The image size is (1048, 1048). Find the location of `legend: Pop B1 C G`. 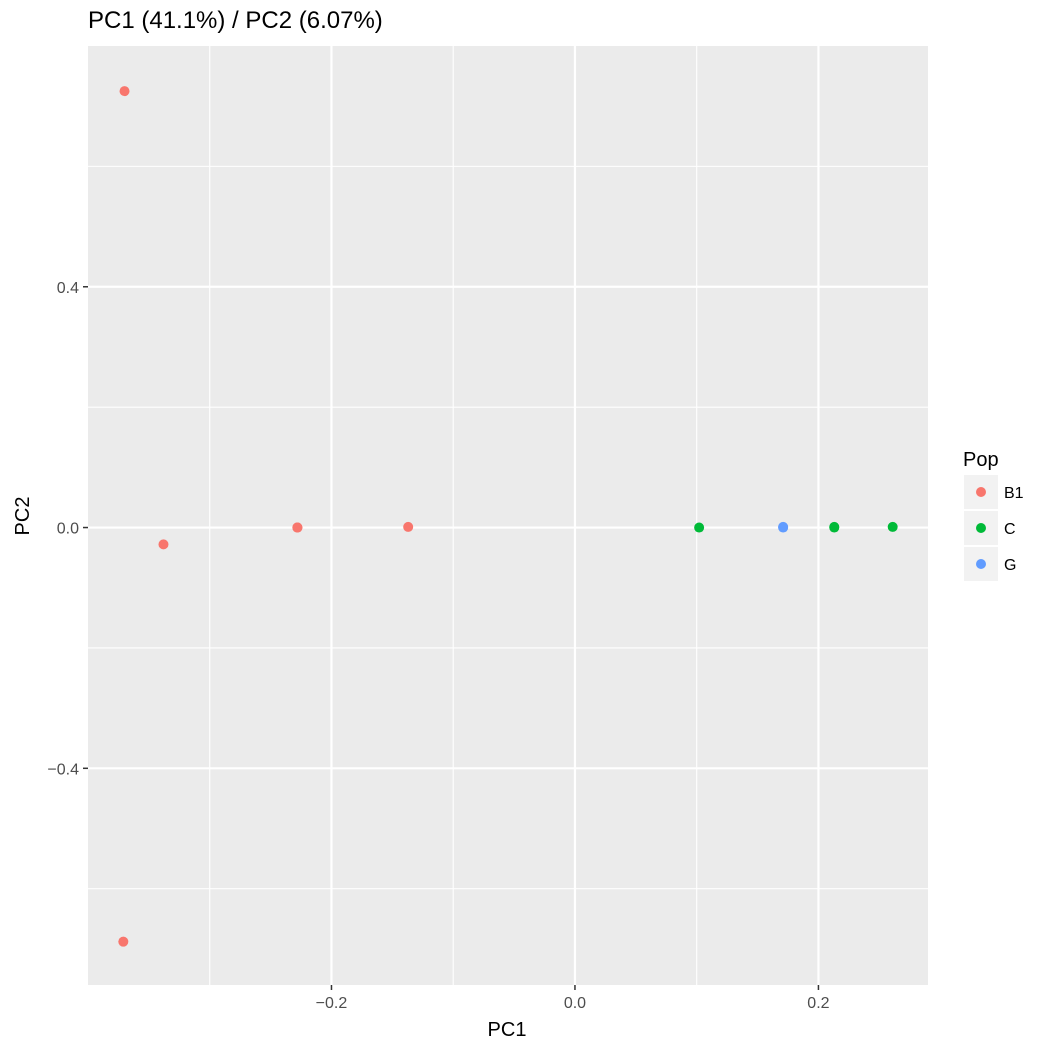

legend: Pop B1 C G is located at coordinates (993, 515).